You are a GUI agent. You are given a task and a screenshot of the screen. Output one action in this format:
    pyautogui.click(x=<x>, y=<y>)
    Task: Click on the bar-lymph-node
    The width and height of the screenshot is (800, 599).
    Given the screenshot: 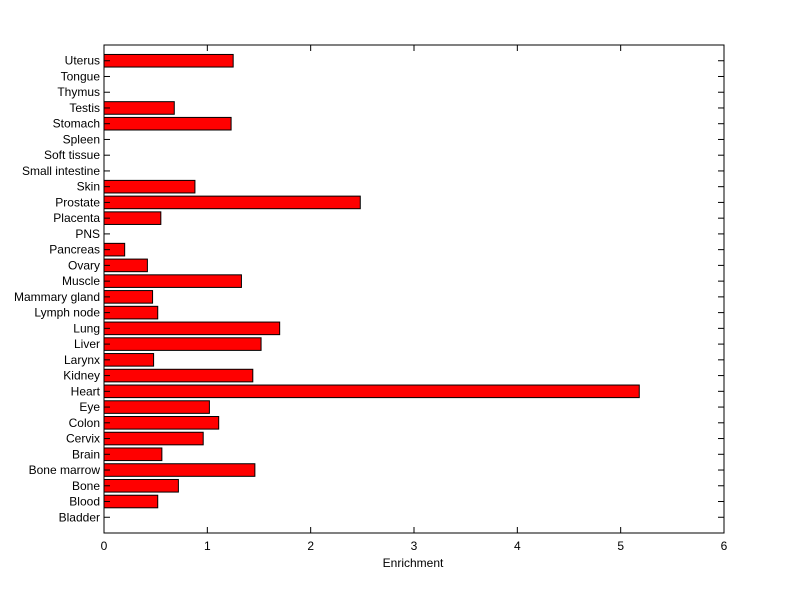 What is the action you would take?
    pyautogui.click(x=131, y=312)
    